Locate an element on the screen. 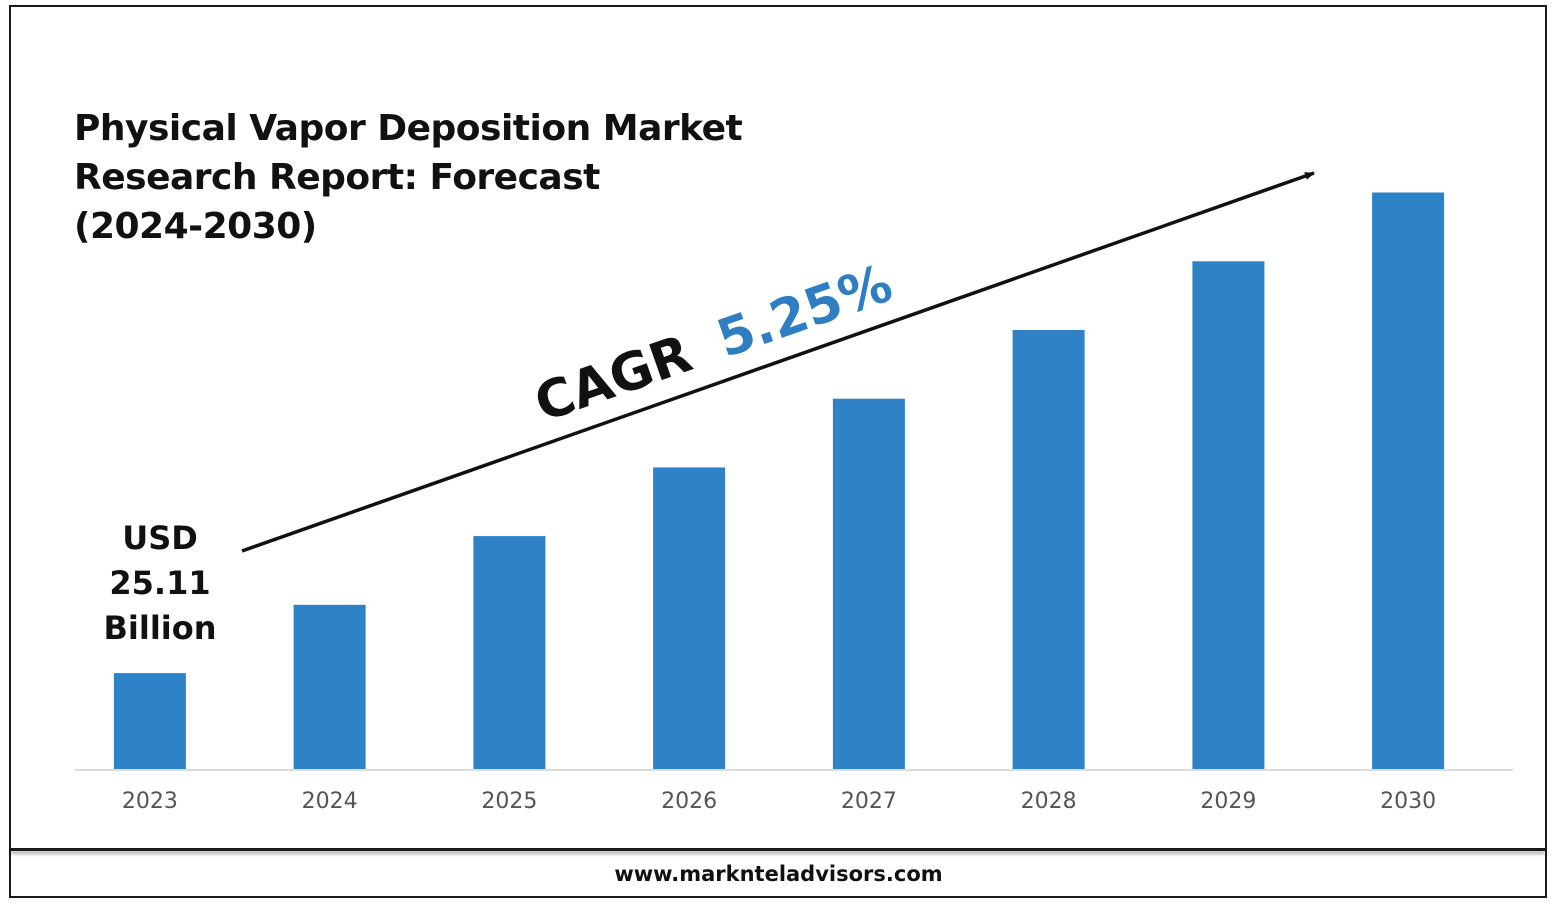  start-value-unit: Billion is located at coordinates (160, 628).